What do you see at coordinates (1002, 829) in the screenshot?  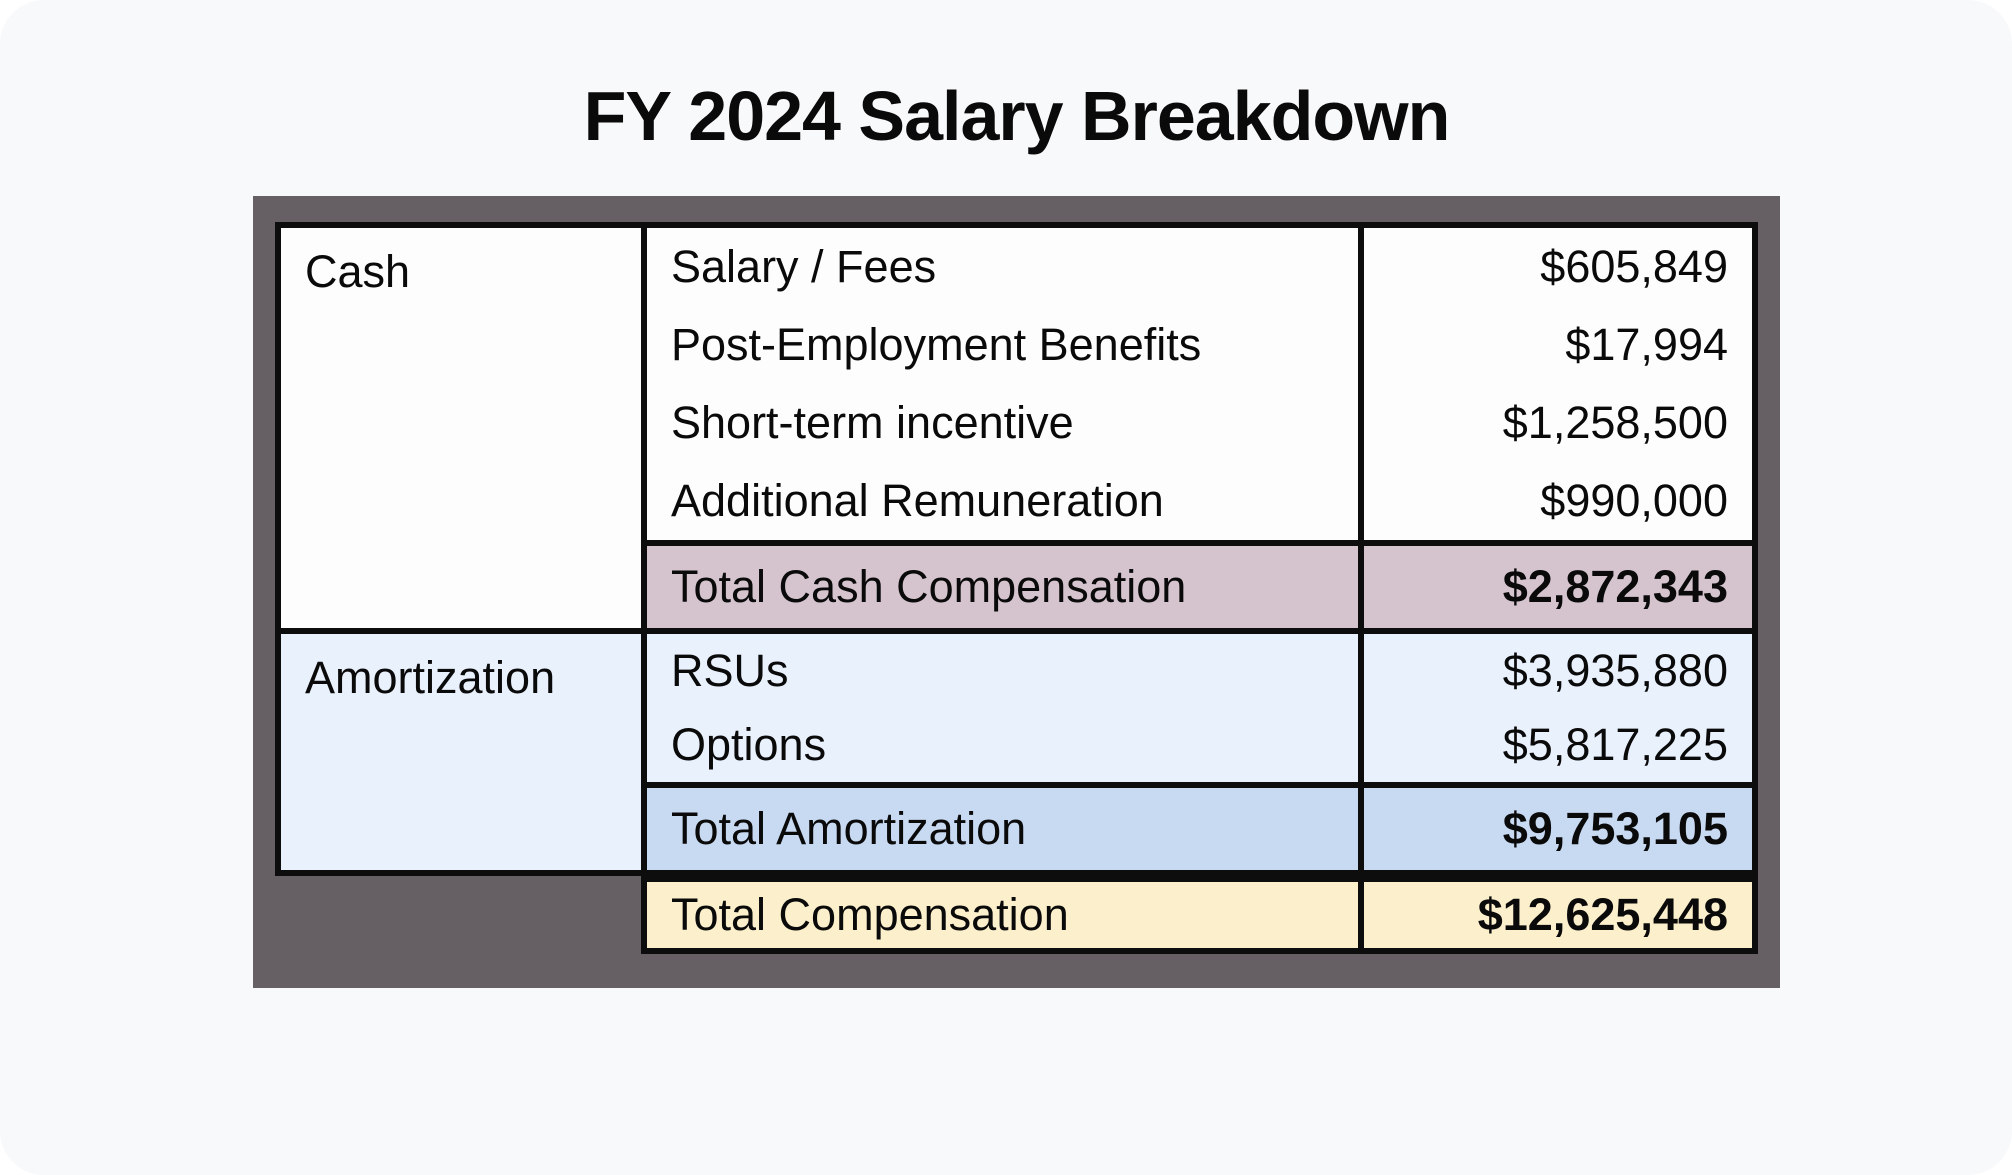 I see `total-amortization-label: Total Amortization` at bounding box center [1002, 829].